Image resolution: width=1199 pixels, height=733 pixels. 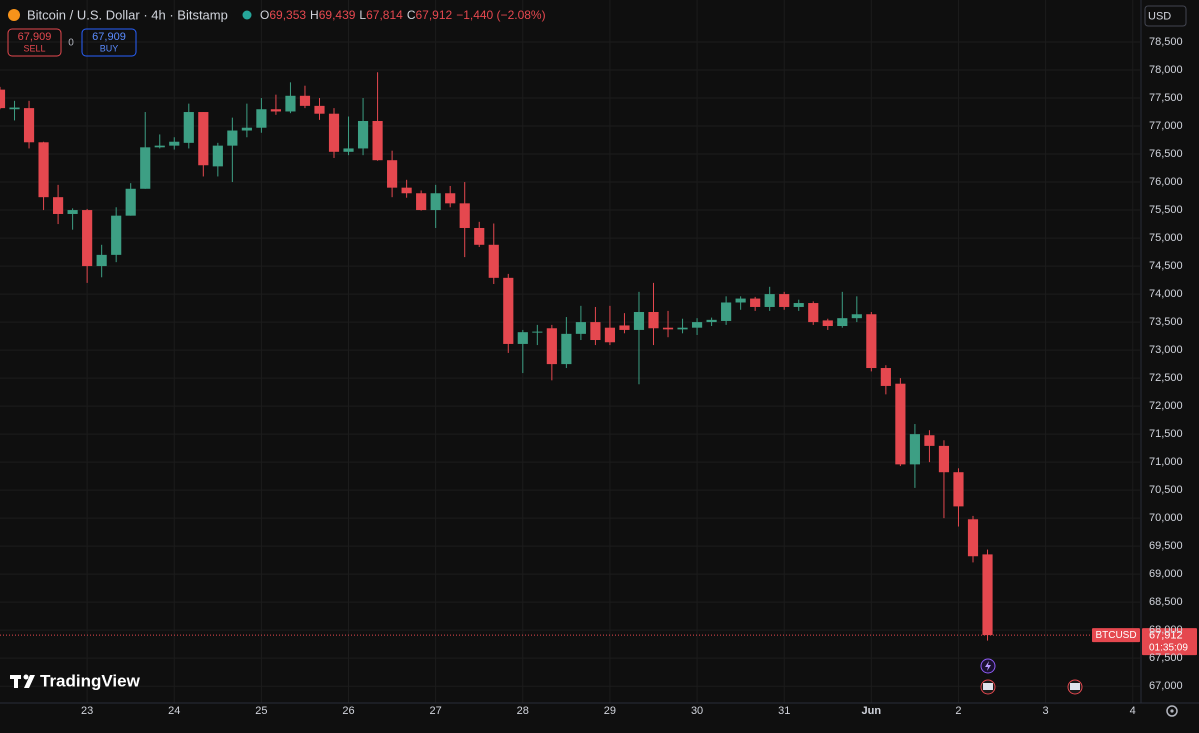 What do you see at coordinates (1166, 462) in the screenshot?
I see `y-tick-label: 71,000` at bounding box center [1166, 462].